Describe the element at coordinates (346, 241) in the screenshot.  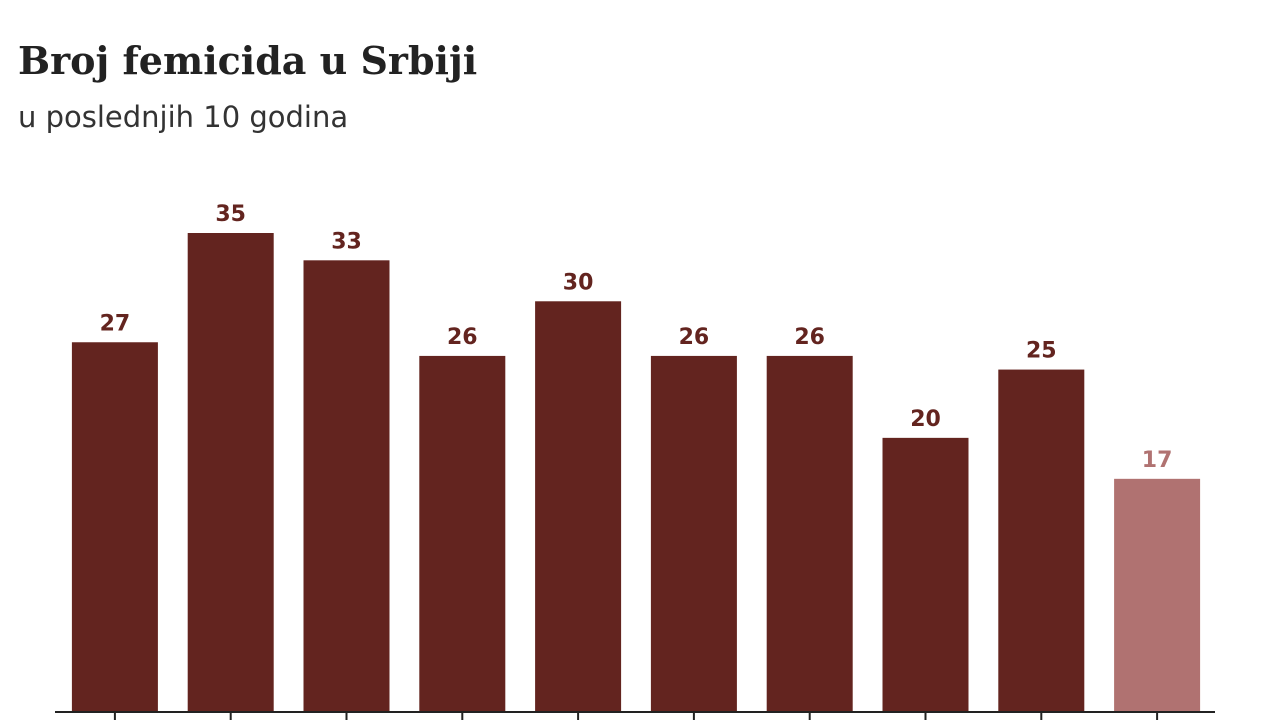
I see `value-label: 33` at that location.